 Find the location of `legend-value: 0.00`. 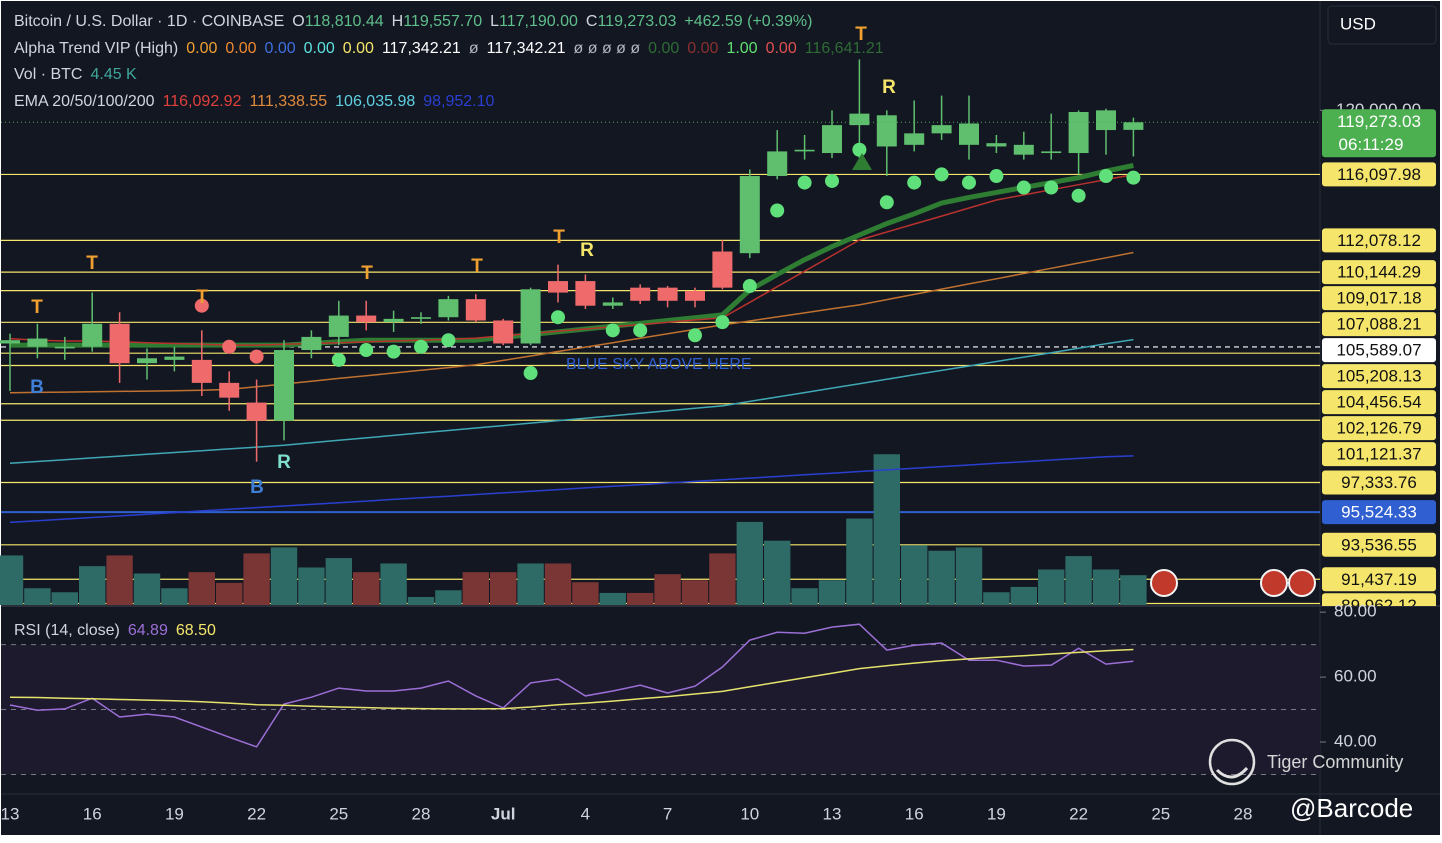

legend-value: 0.00 is located at coordinates (703, 48).